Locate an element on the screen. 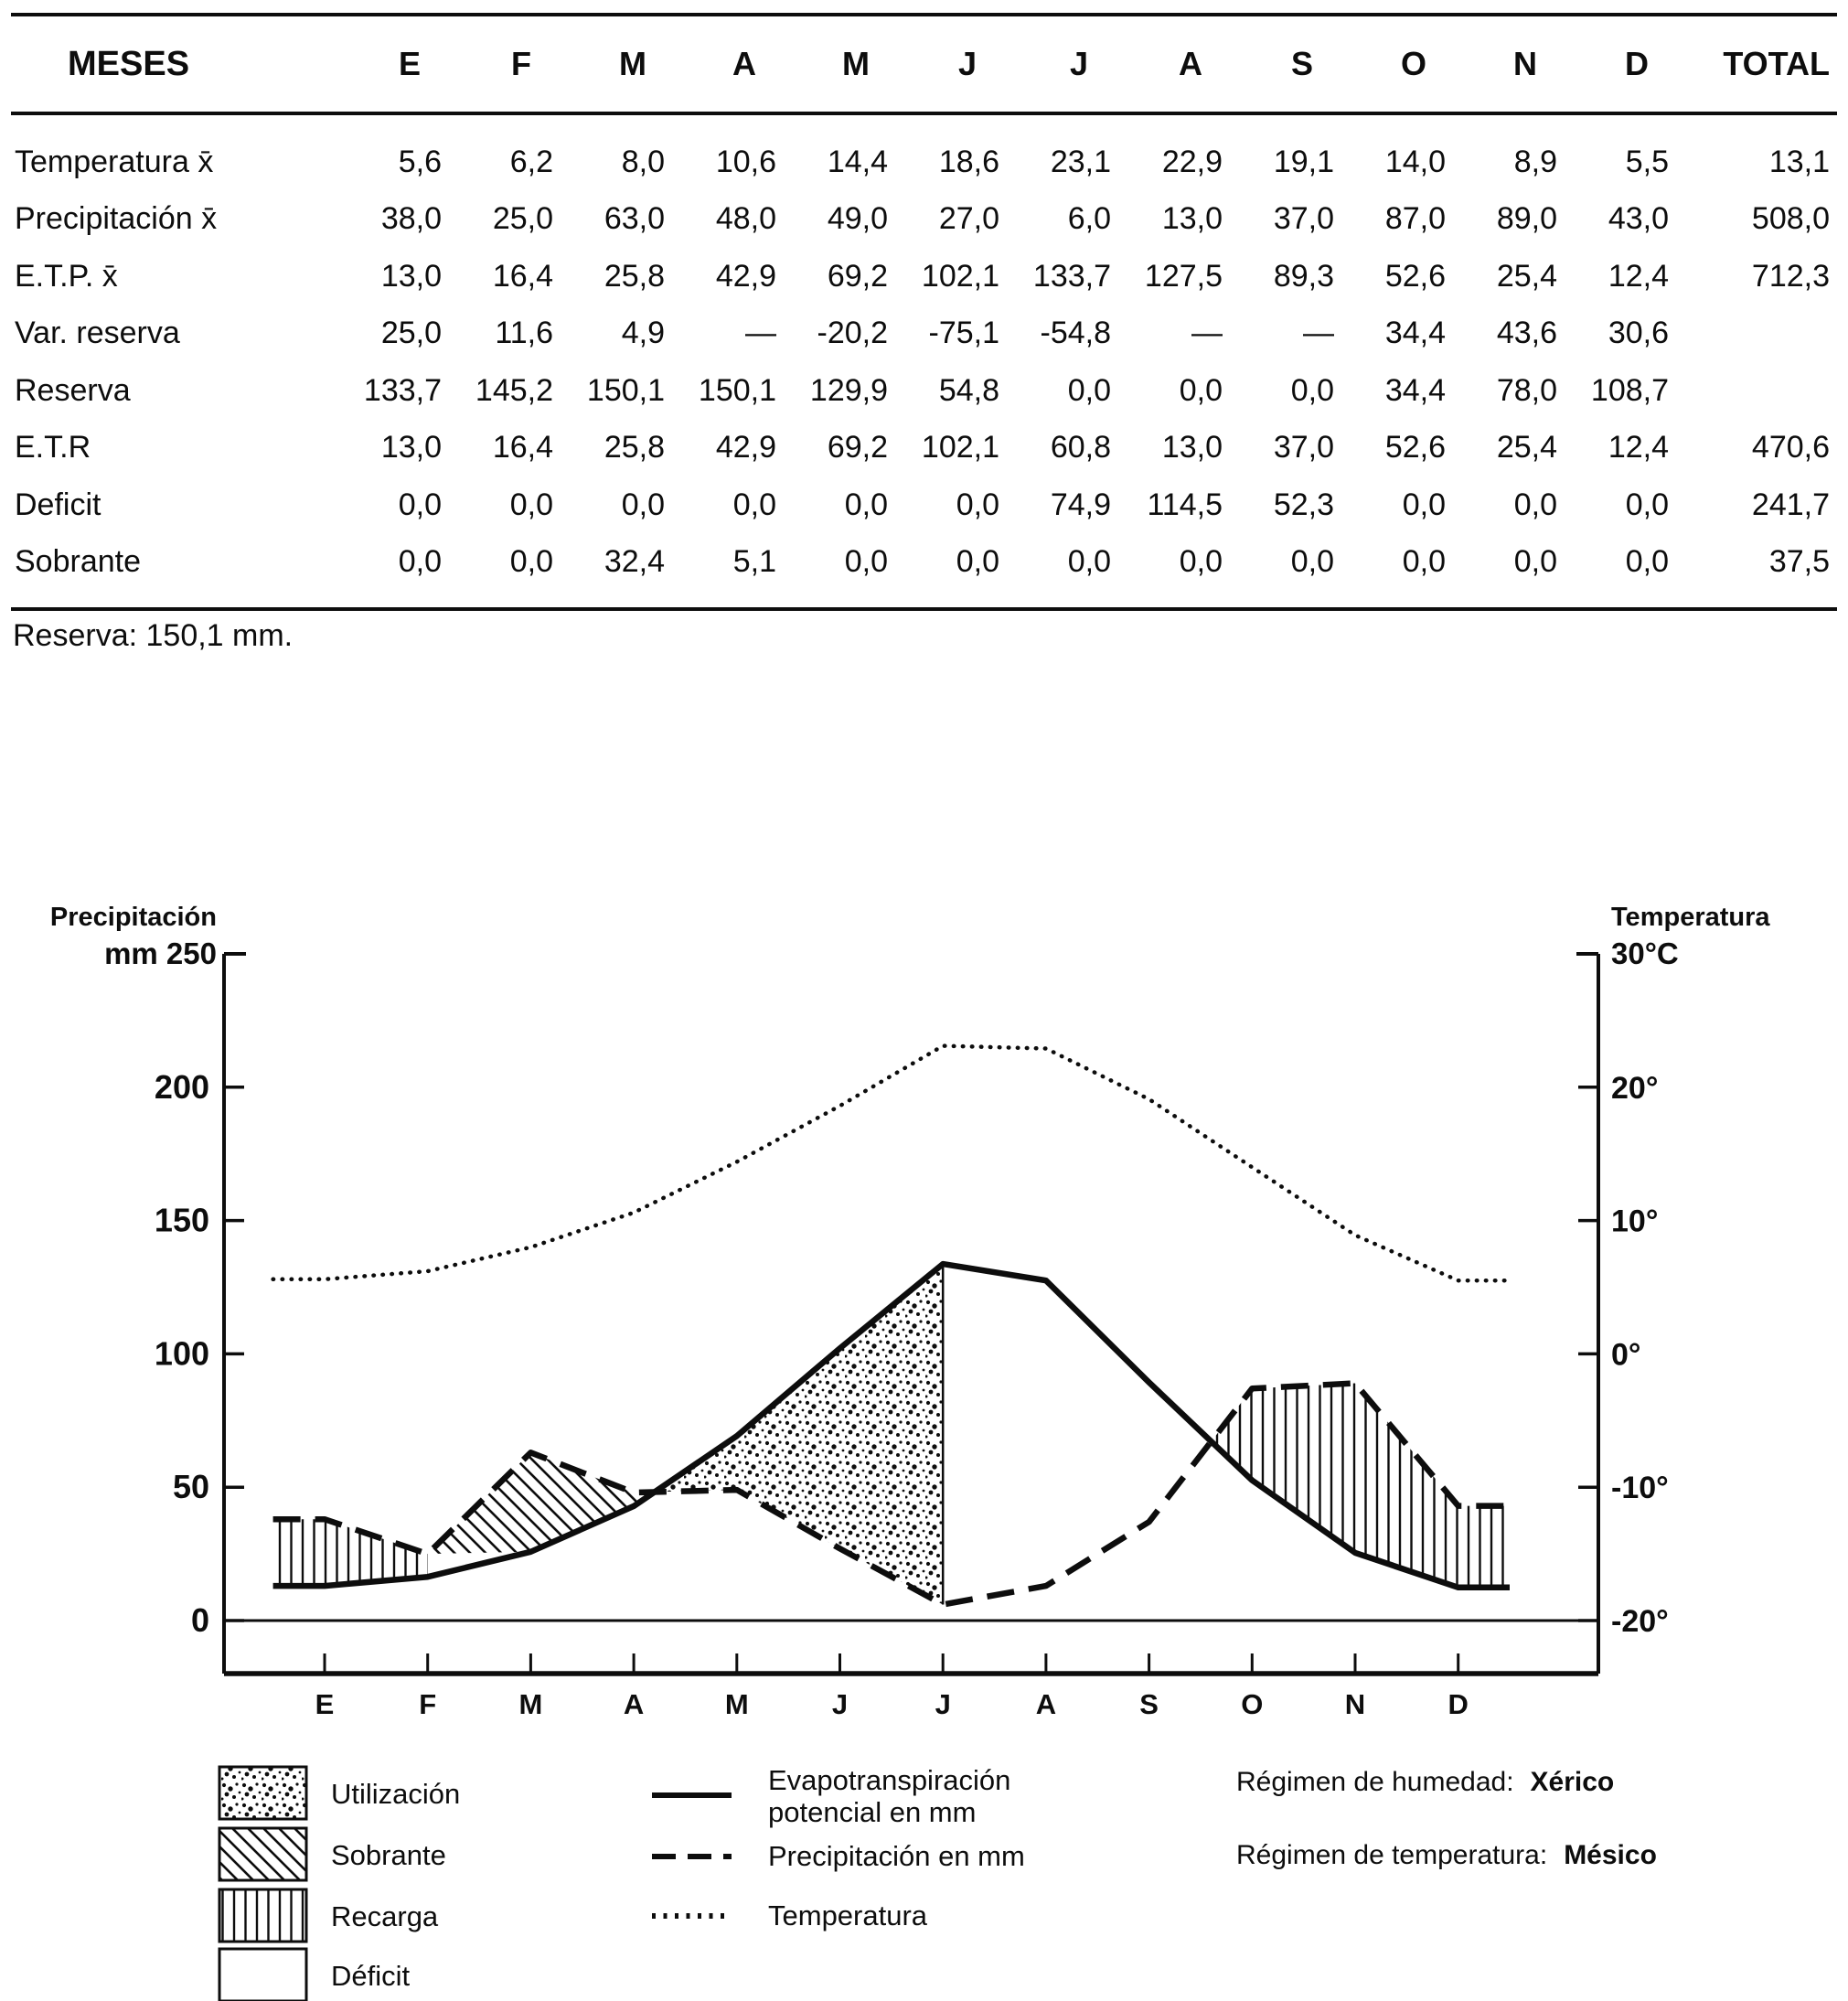 This screenshot has height=2001, width=1848. table-cell: — is located at coordinates (1319, 334).